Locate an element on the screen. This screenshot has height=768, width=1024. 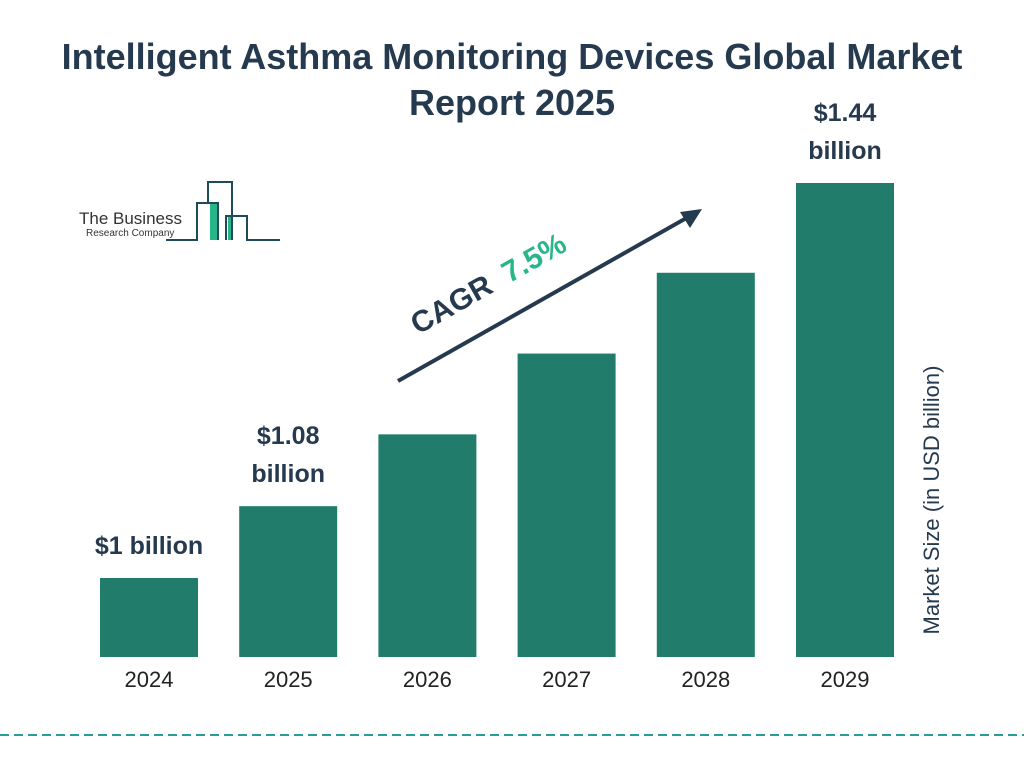
logo-text-line2: Research Company is located at coordinates (130, 233).